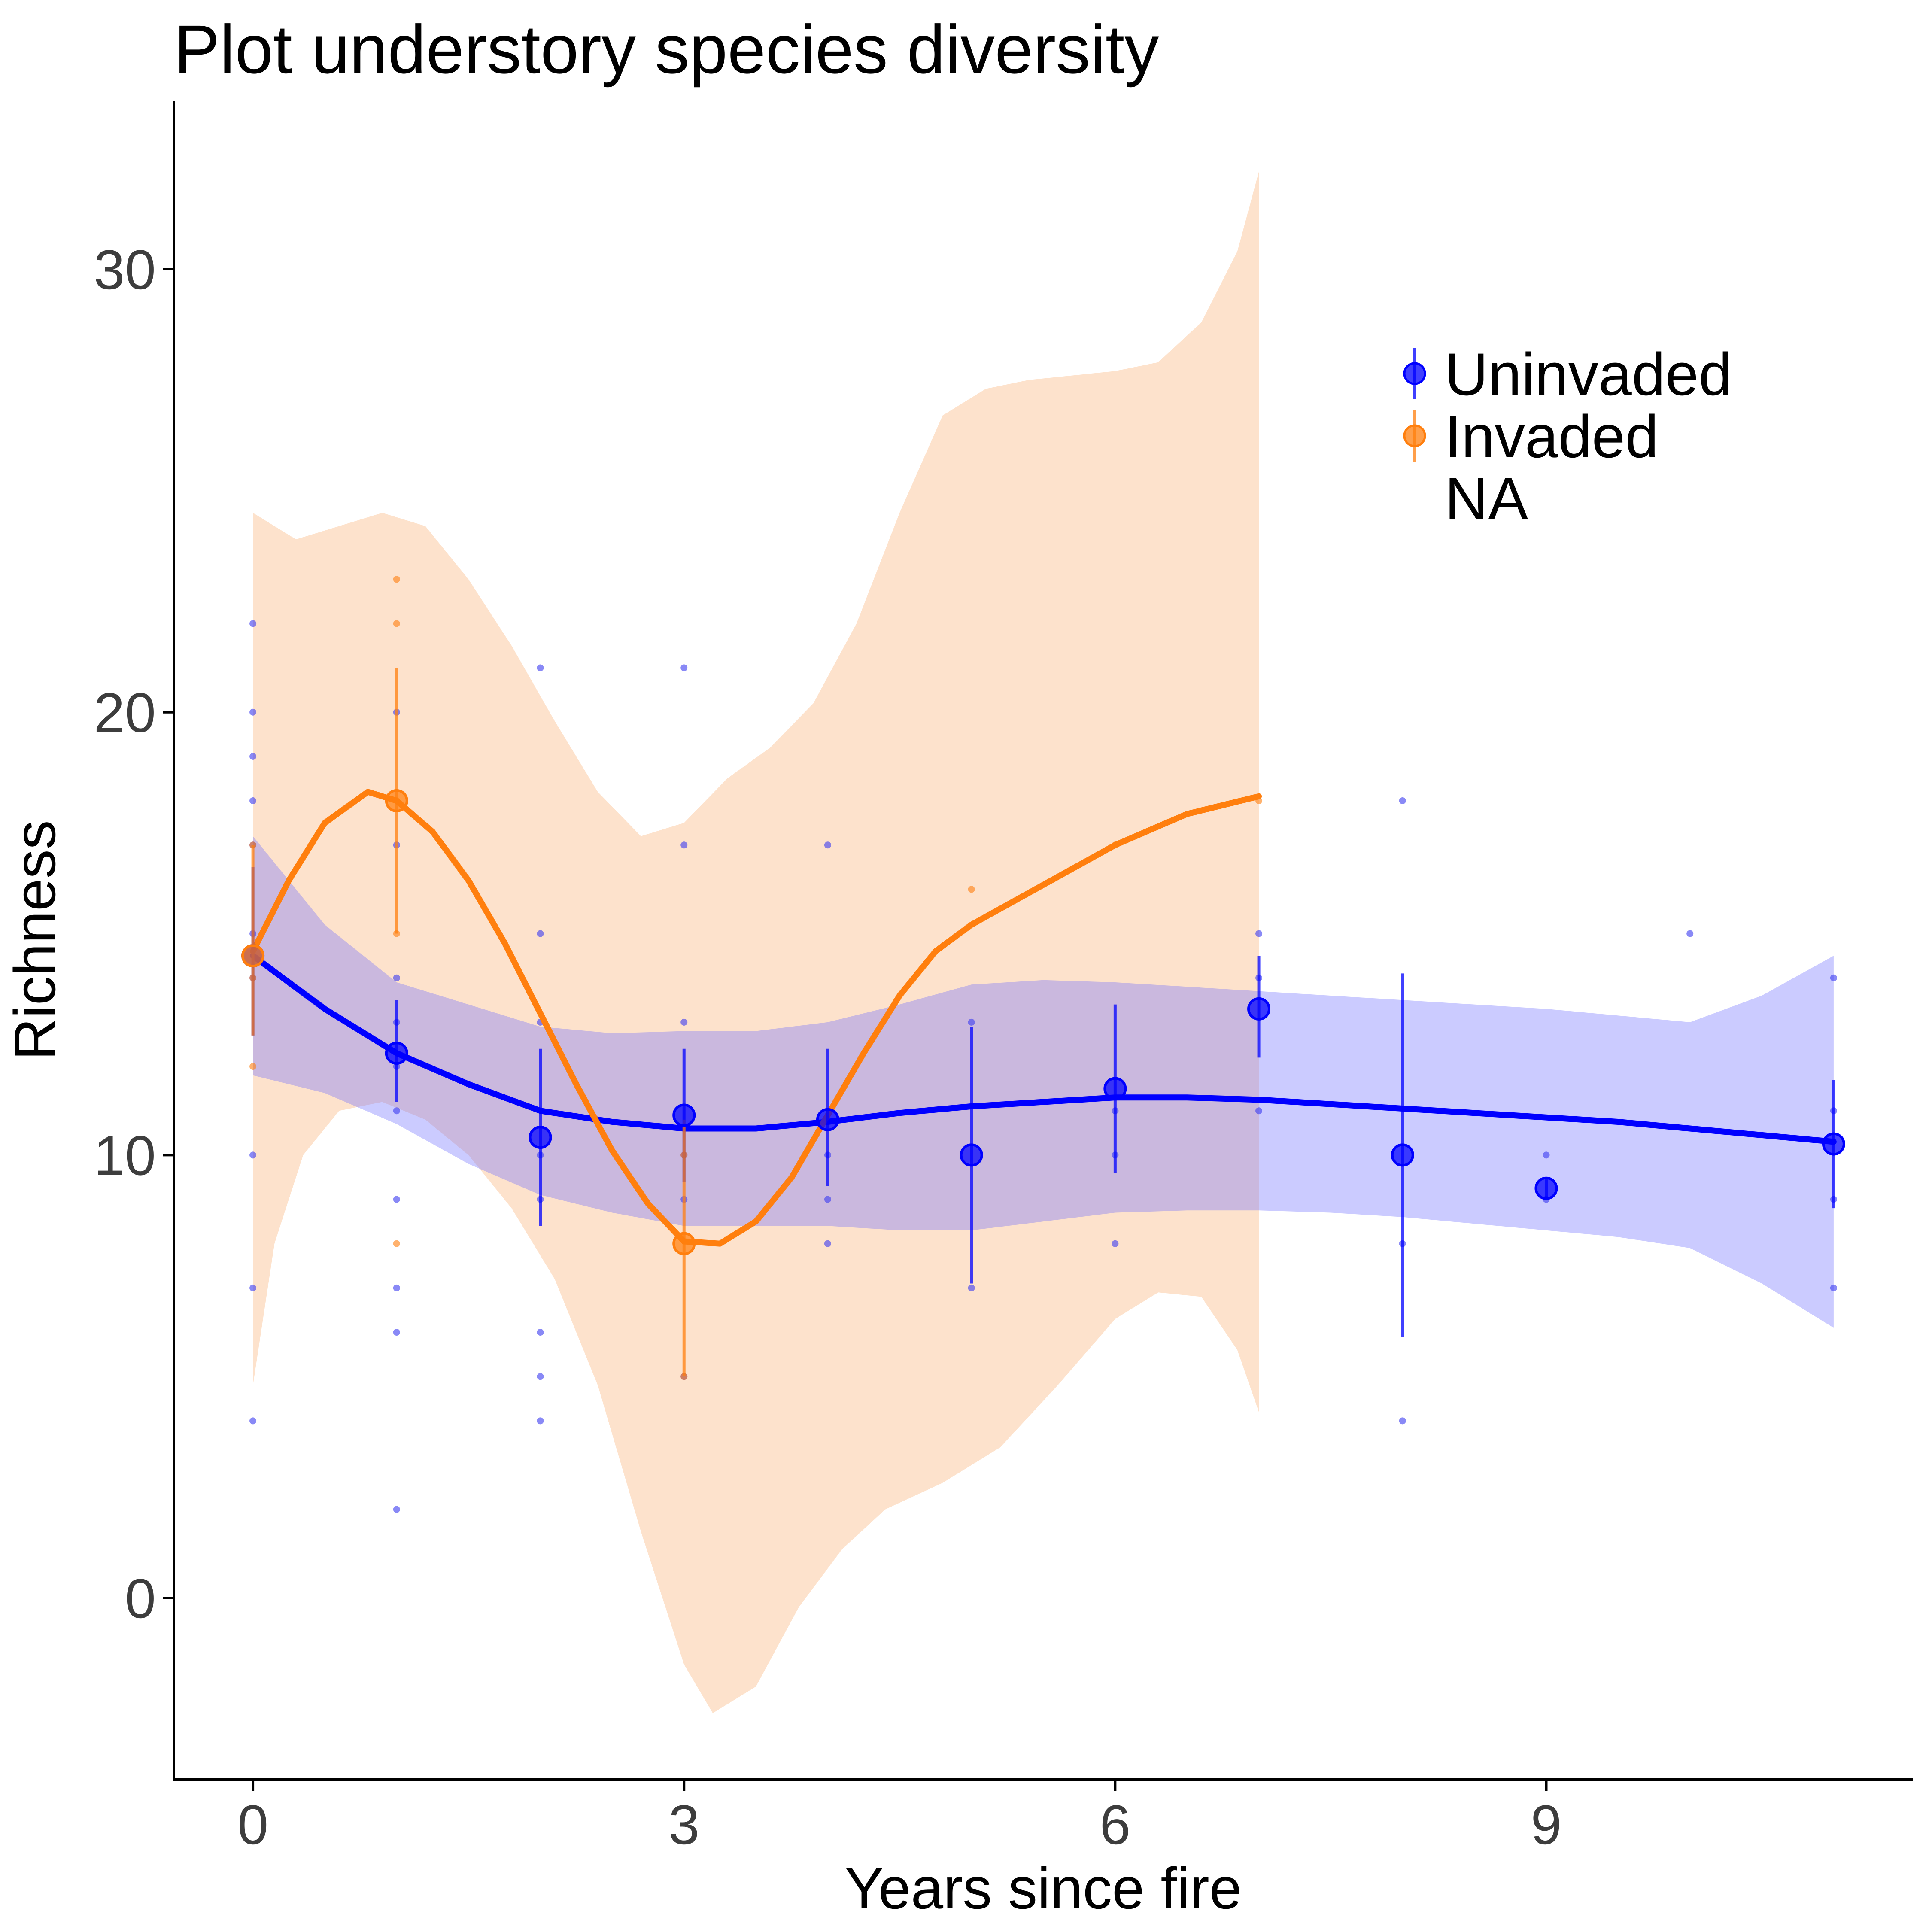  I want to click on legend-uninvaded-marker, so click(1415, 374).